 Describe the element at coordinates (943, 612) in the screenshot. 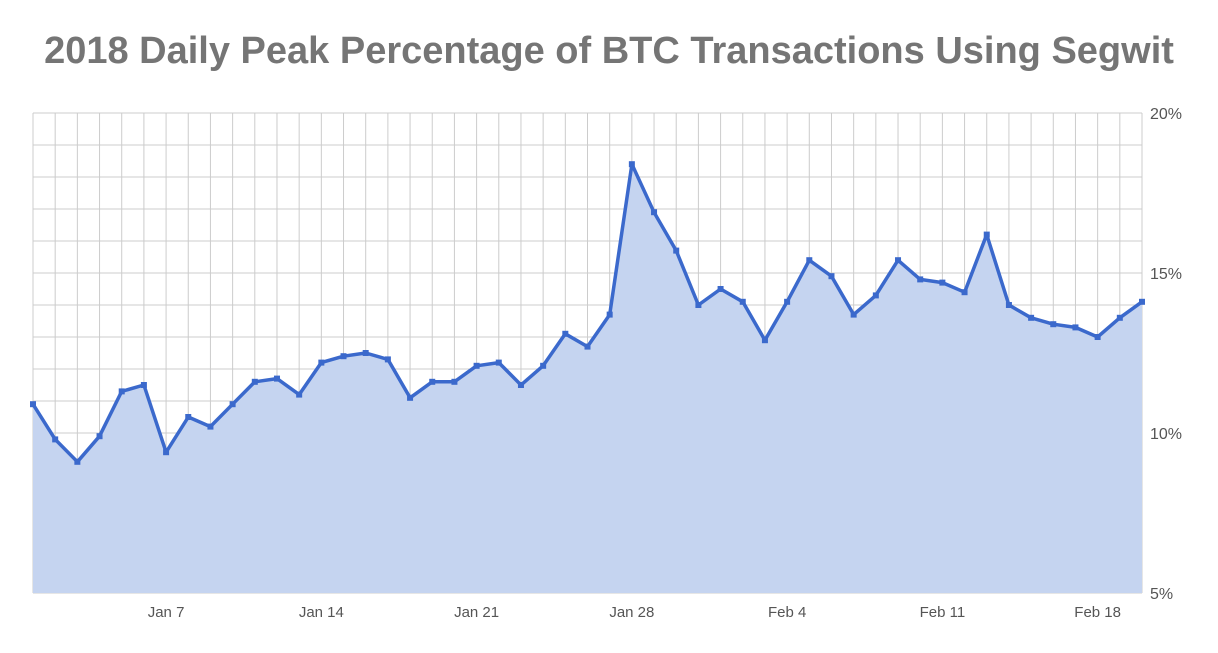

I see `x-tick-label: Feb 11` at that location.